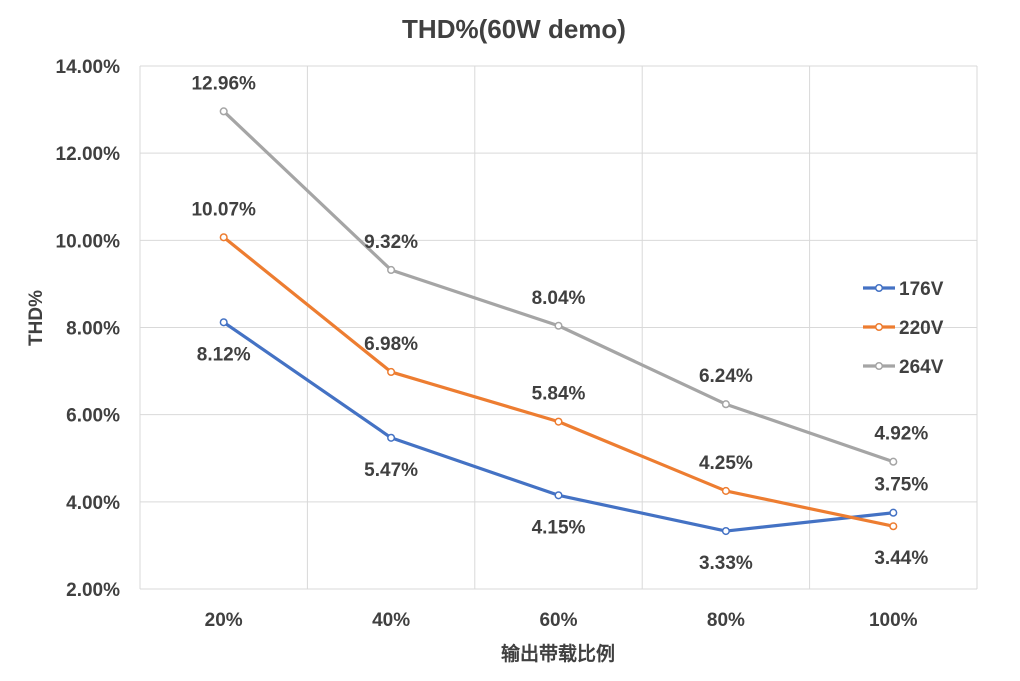 Image resolution: width=1020 pixels, height=681 pixels. I want to click on data-label-176V: 3.33%, so click(726, 563).